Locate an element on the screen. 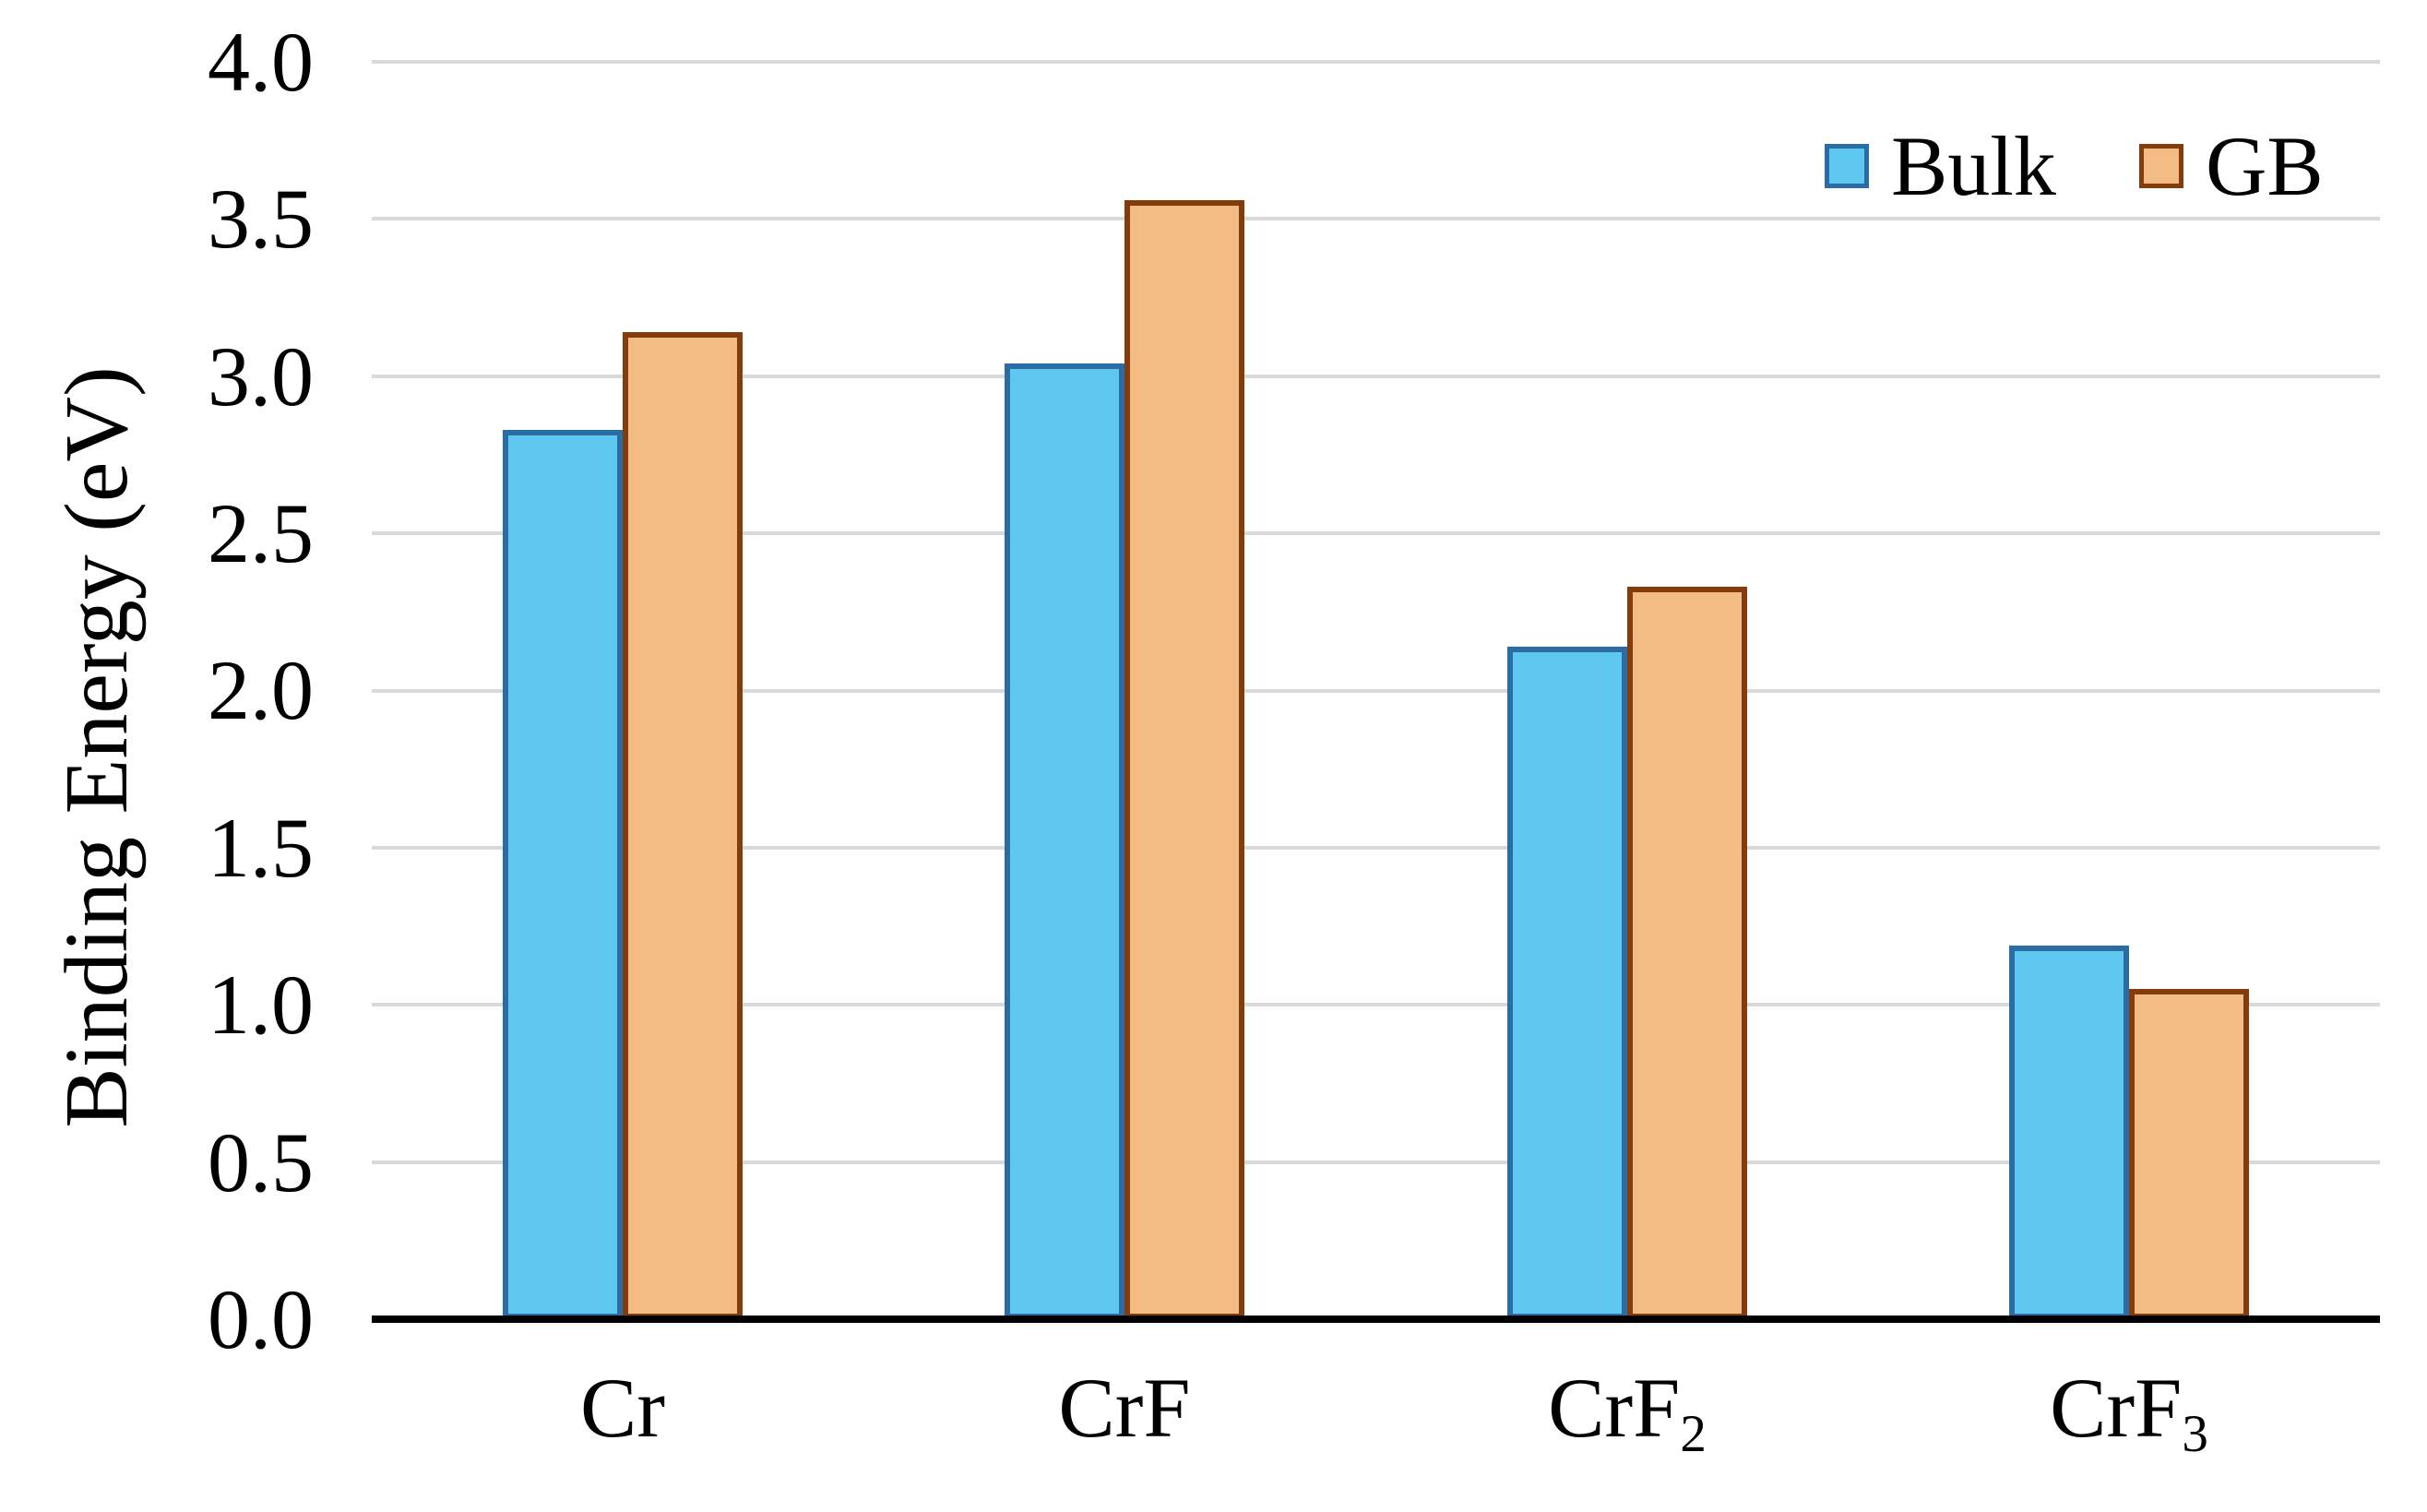 The image size is (2427, 1512). bar-bulk-cr is located at coordinates (563, 874).